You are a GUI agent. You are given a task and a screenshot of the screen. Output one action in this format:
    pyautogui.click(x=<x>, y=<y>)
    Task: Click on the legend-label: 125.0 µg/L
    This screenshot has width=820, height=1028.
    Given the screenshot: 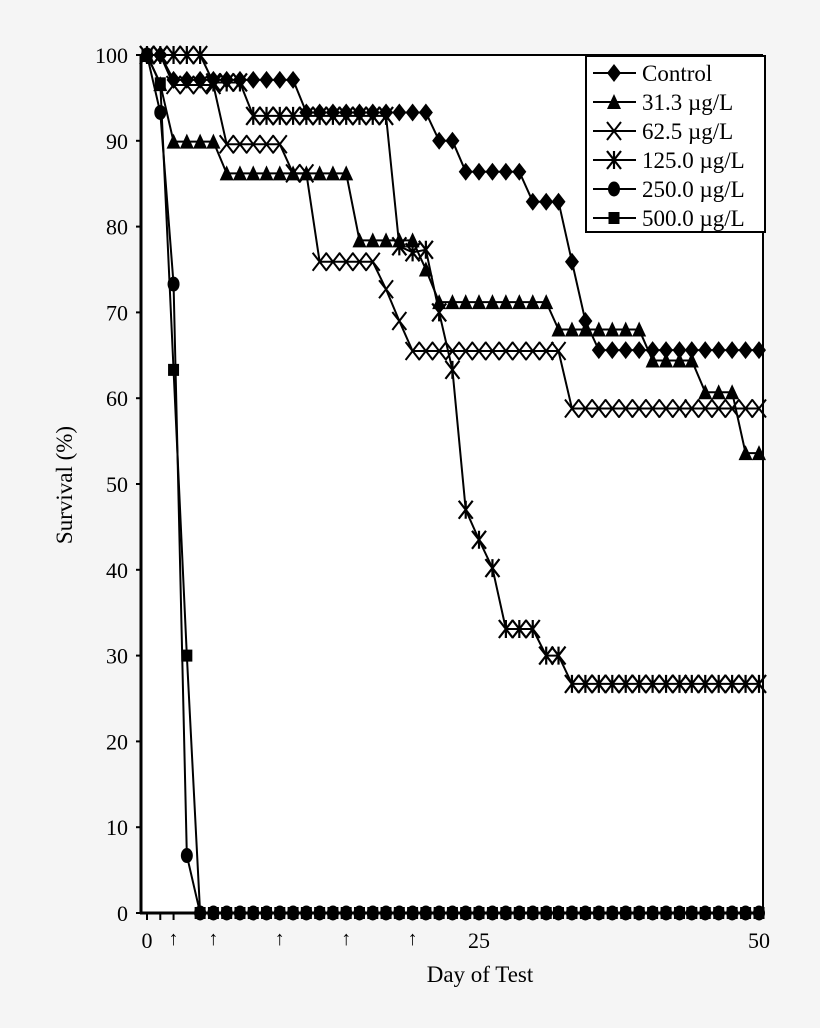 What is the action you would take?
    pyautogui.click(x=693, y=160)
    